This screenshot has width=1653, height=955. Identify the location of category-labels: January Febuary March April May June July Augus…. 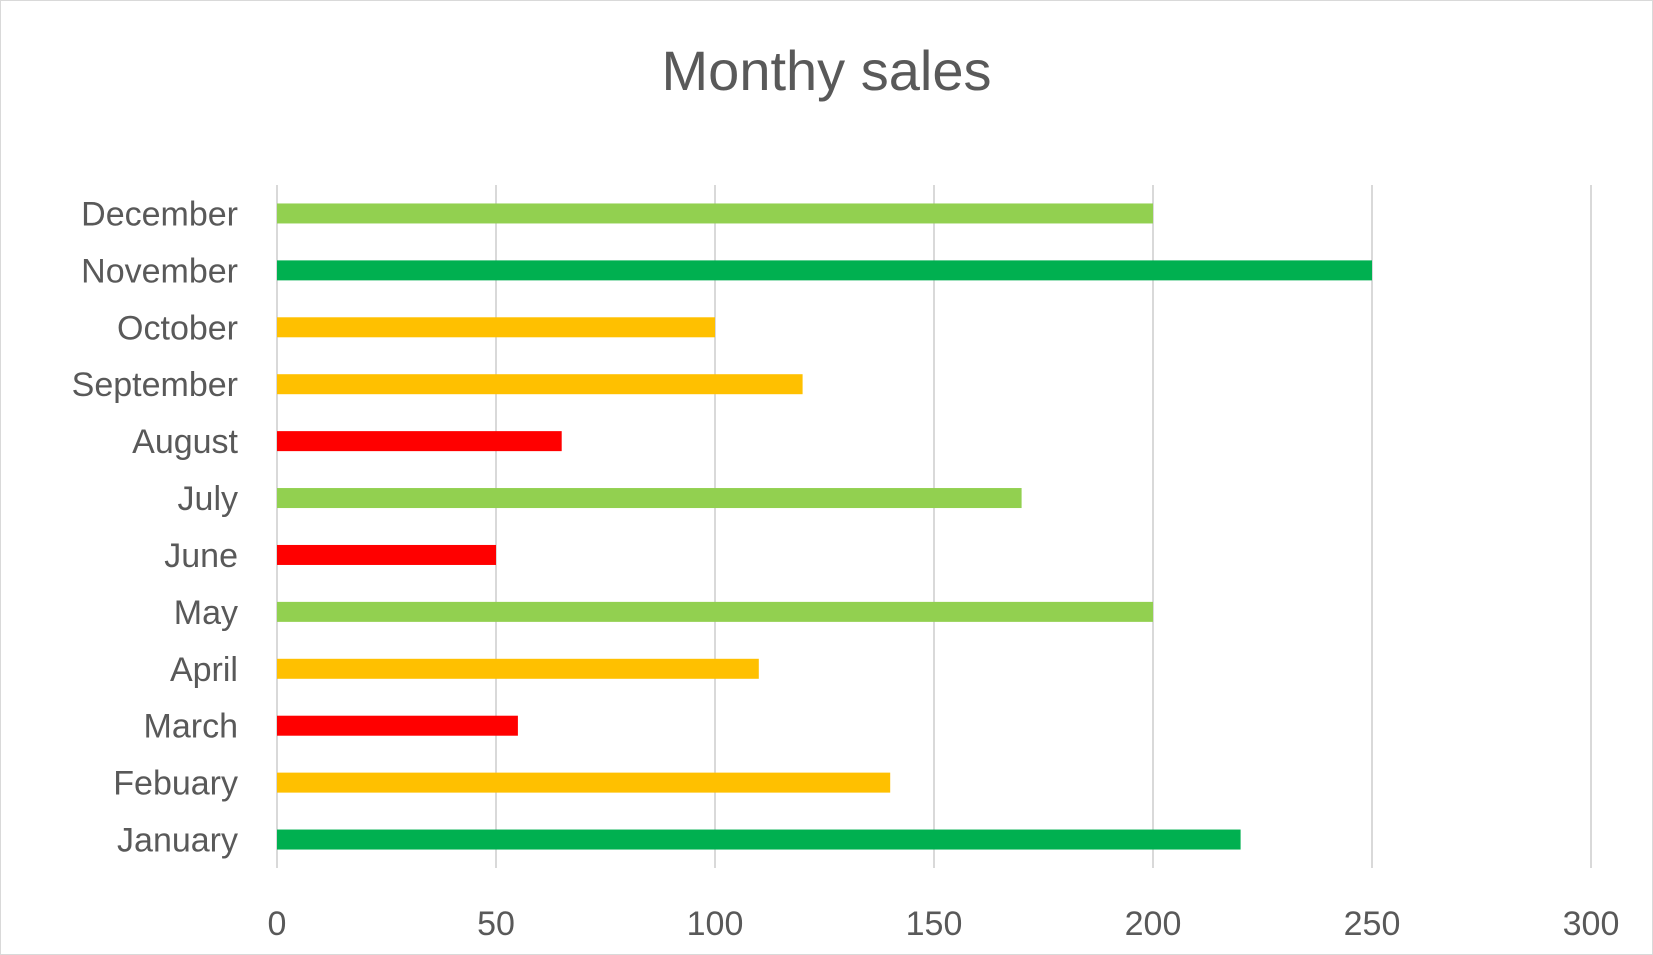
(155, 527).